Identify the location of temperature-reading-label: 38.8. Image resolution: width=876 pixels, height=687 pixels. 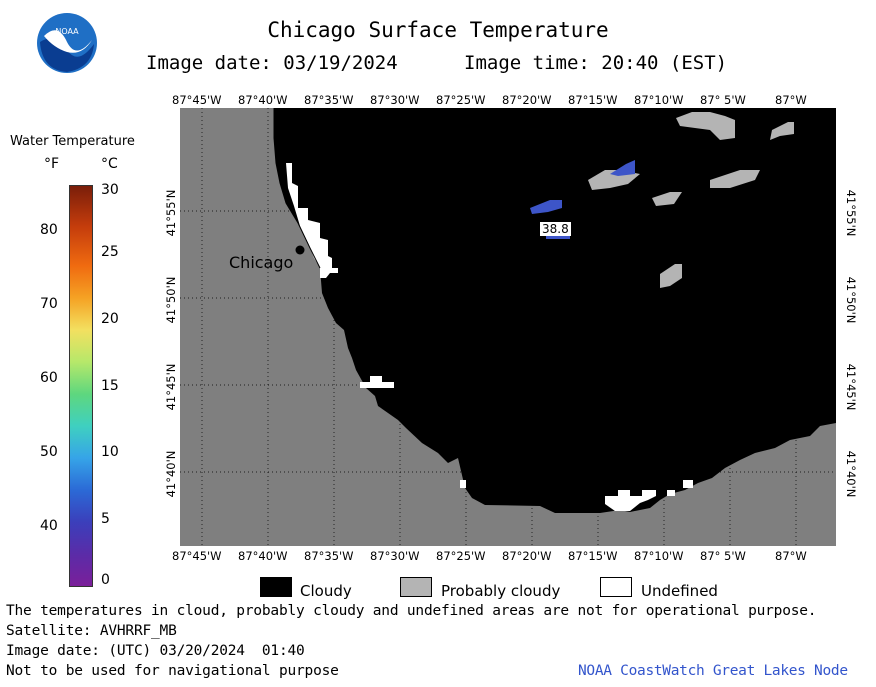
(555, 229).